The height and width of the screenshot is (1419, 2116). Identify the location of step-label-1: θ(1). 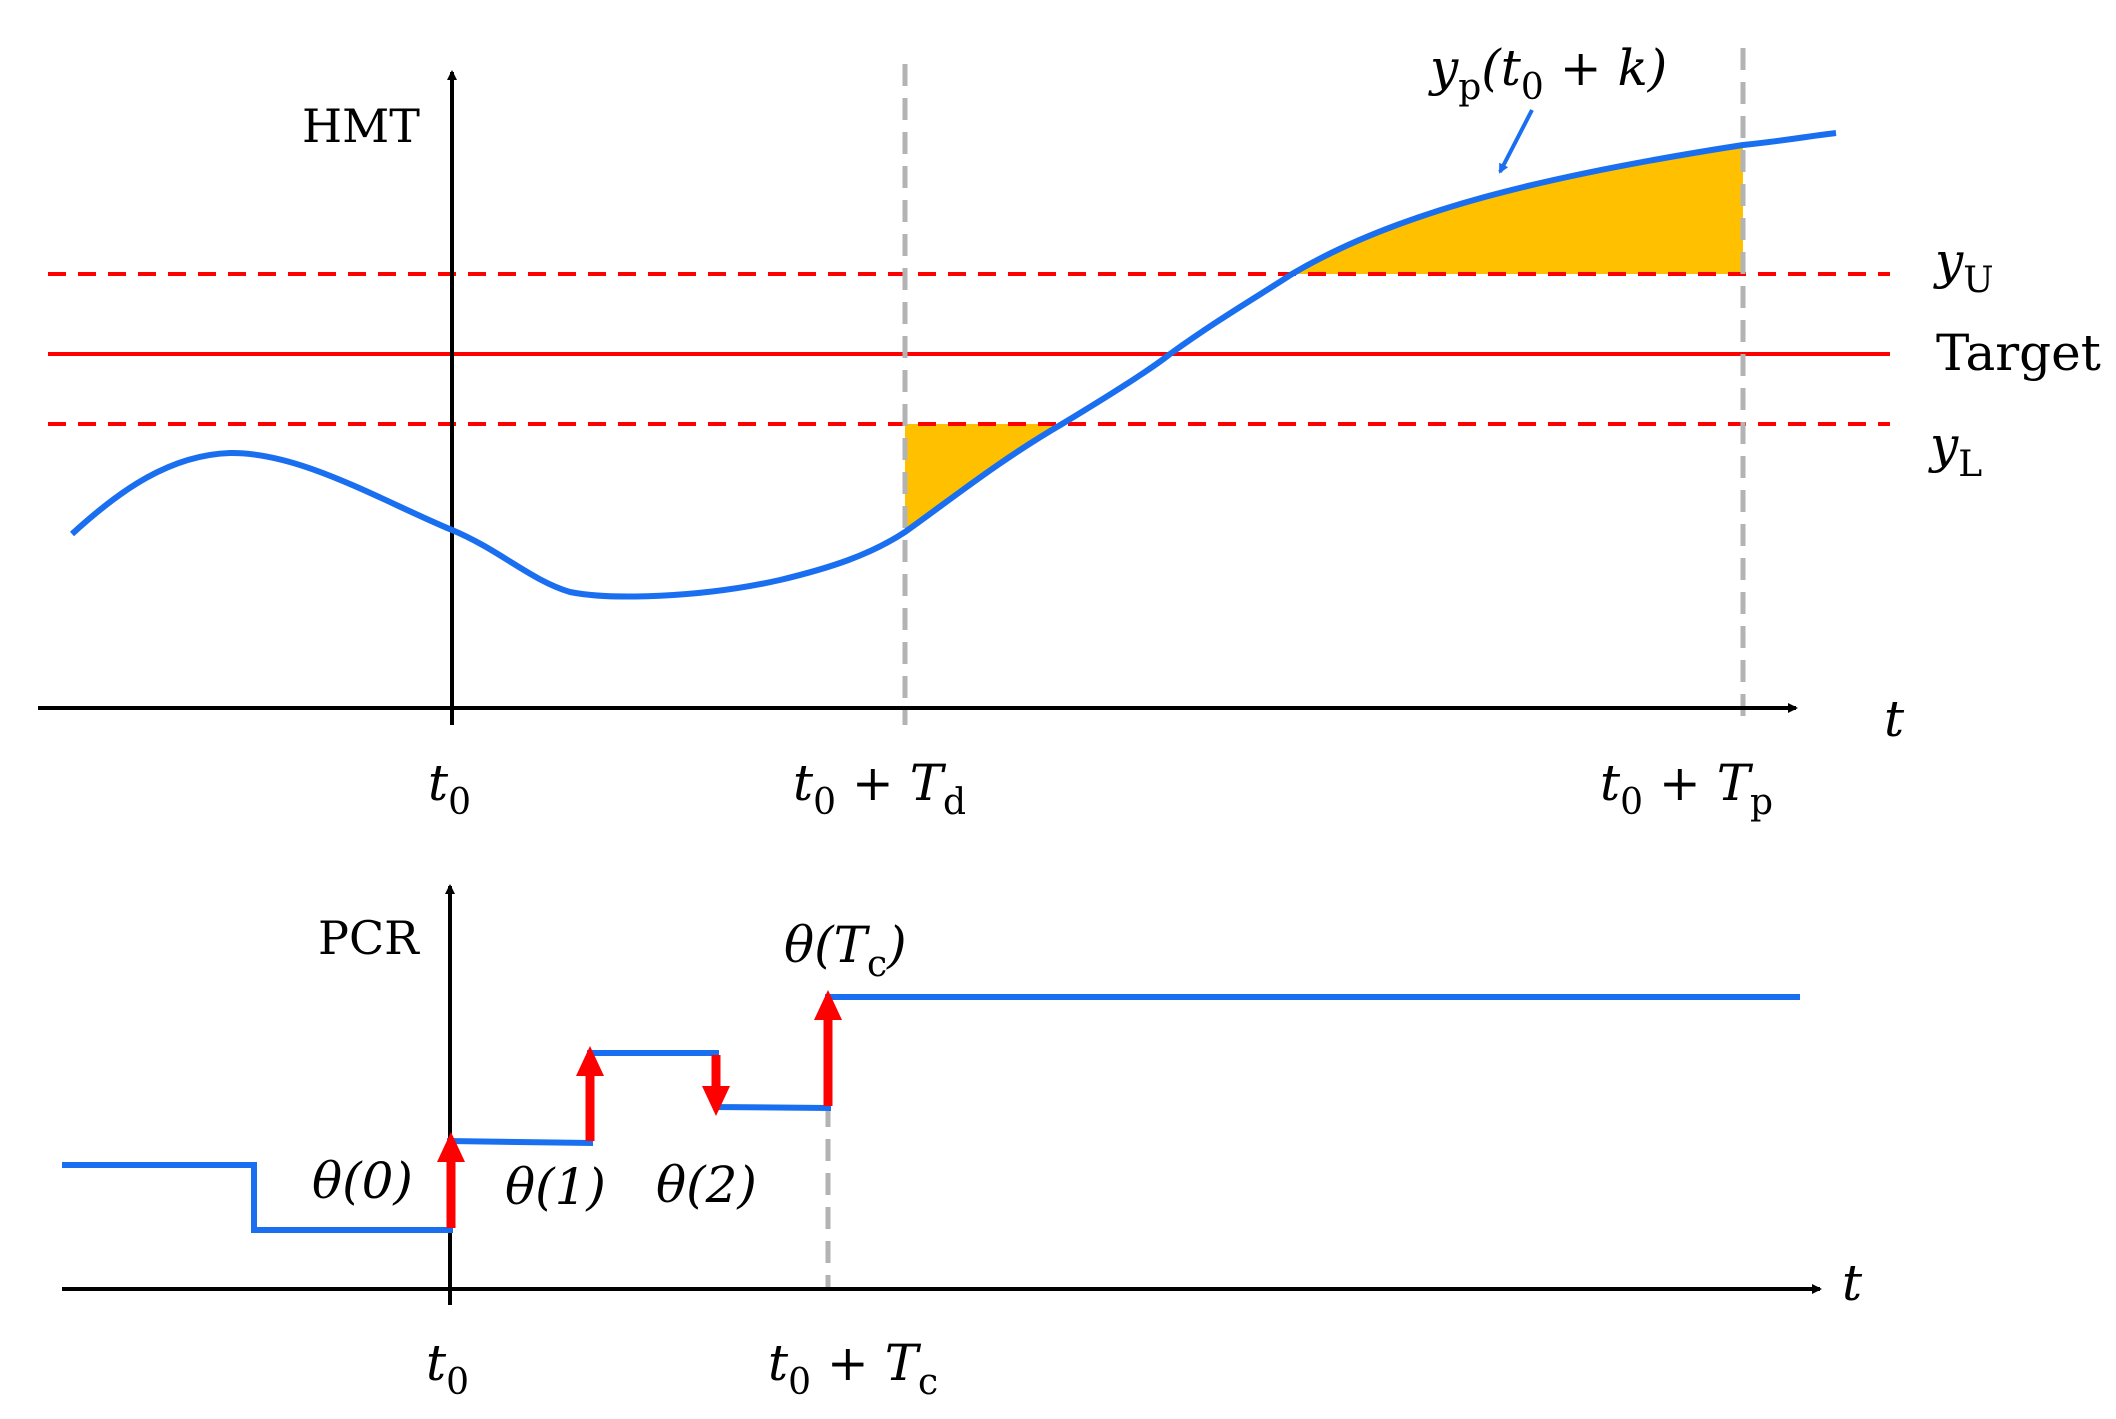
(555, 1187).